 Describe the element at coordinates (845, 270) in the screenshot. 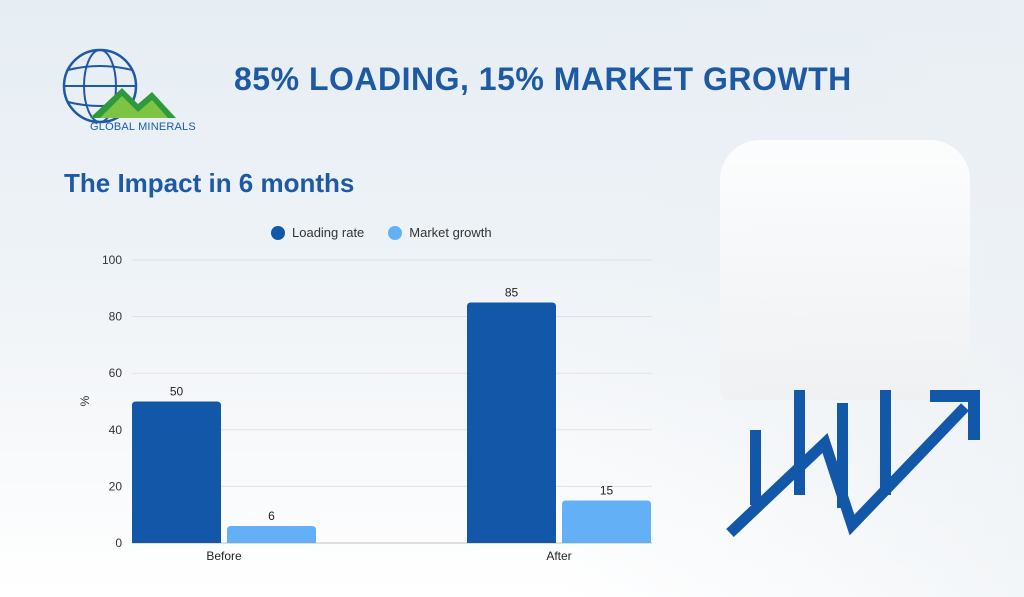

I see `product-bag-image` at that location.